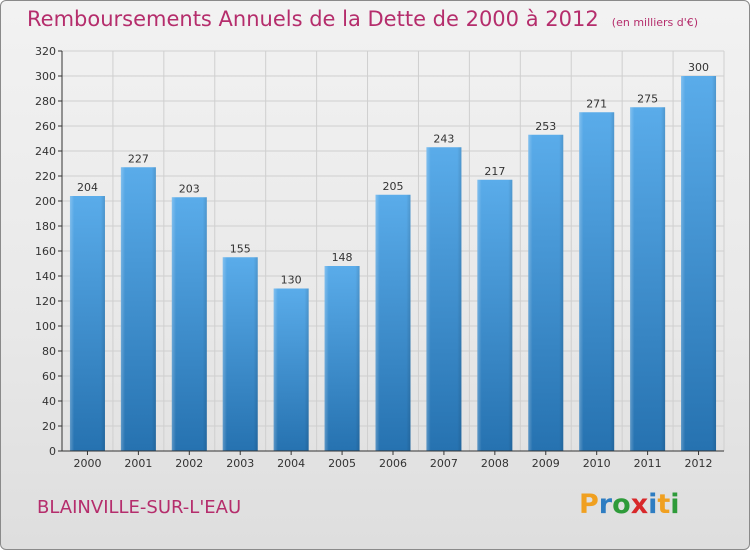  What do you see at coordinates (45, 151) in the screenshot?
I see `y-tick-label: 240` at bounding box center [45, 151].